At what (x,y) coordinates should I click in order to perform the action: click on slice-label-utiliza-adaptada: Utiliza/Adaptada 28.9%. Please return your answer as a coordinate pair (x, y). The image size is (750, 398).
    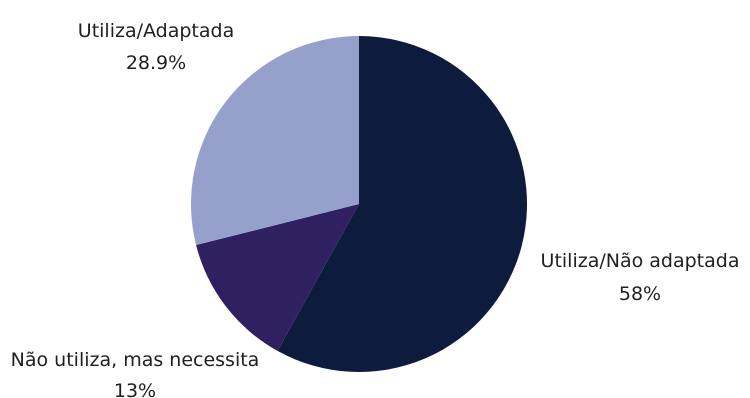
    Looking at the image, I should click on (156, 47).